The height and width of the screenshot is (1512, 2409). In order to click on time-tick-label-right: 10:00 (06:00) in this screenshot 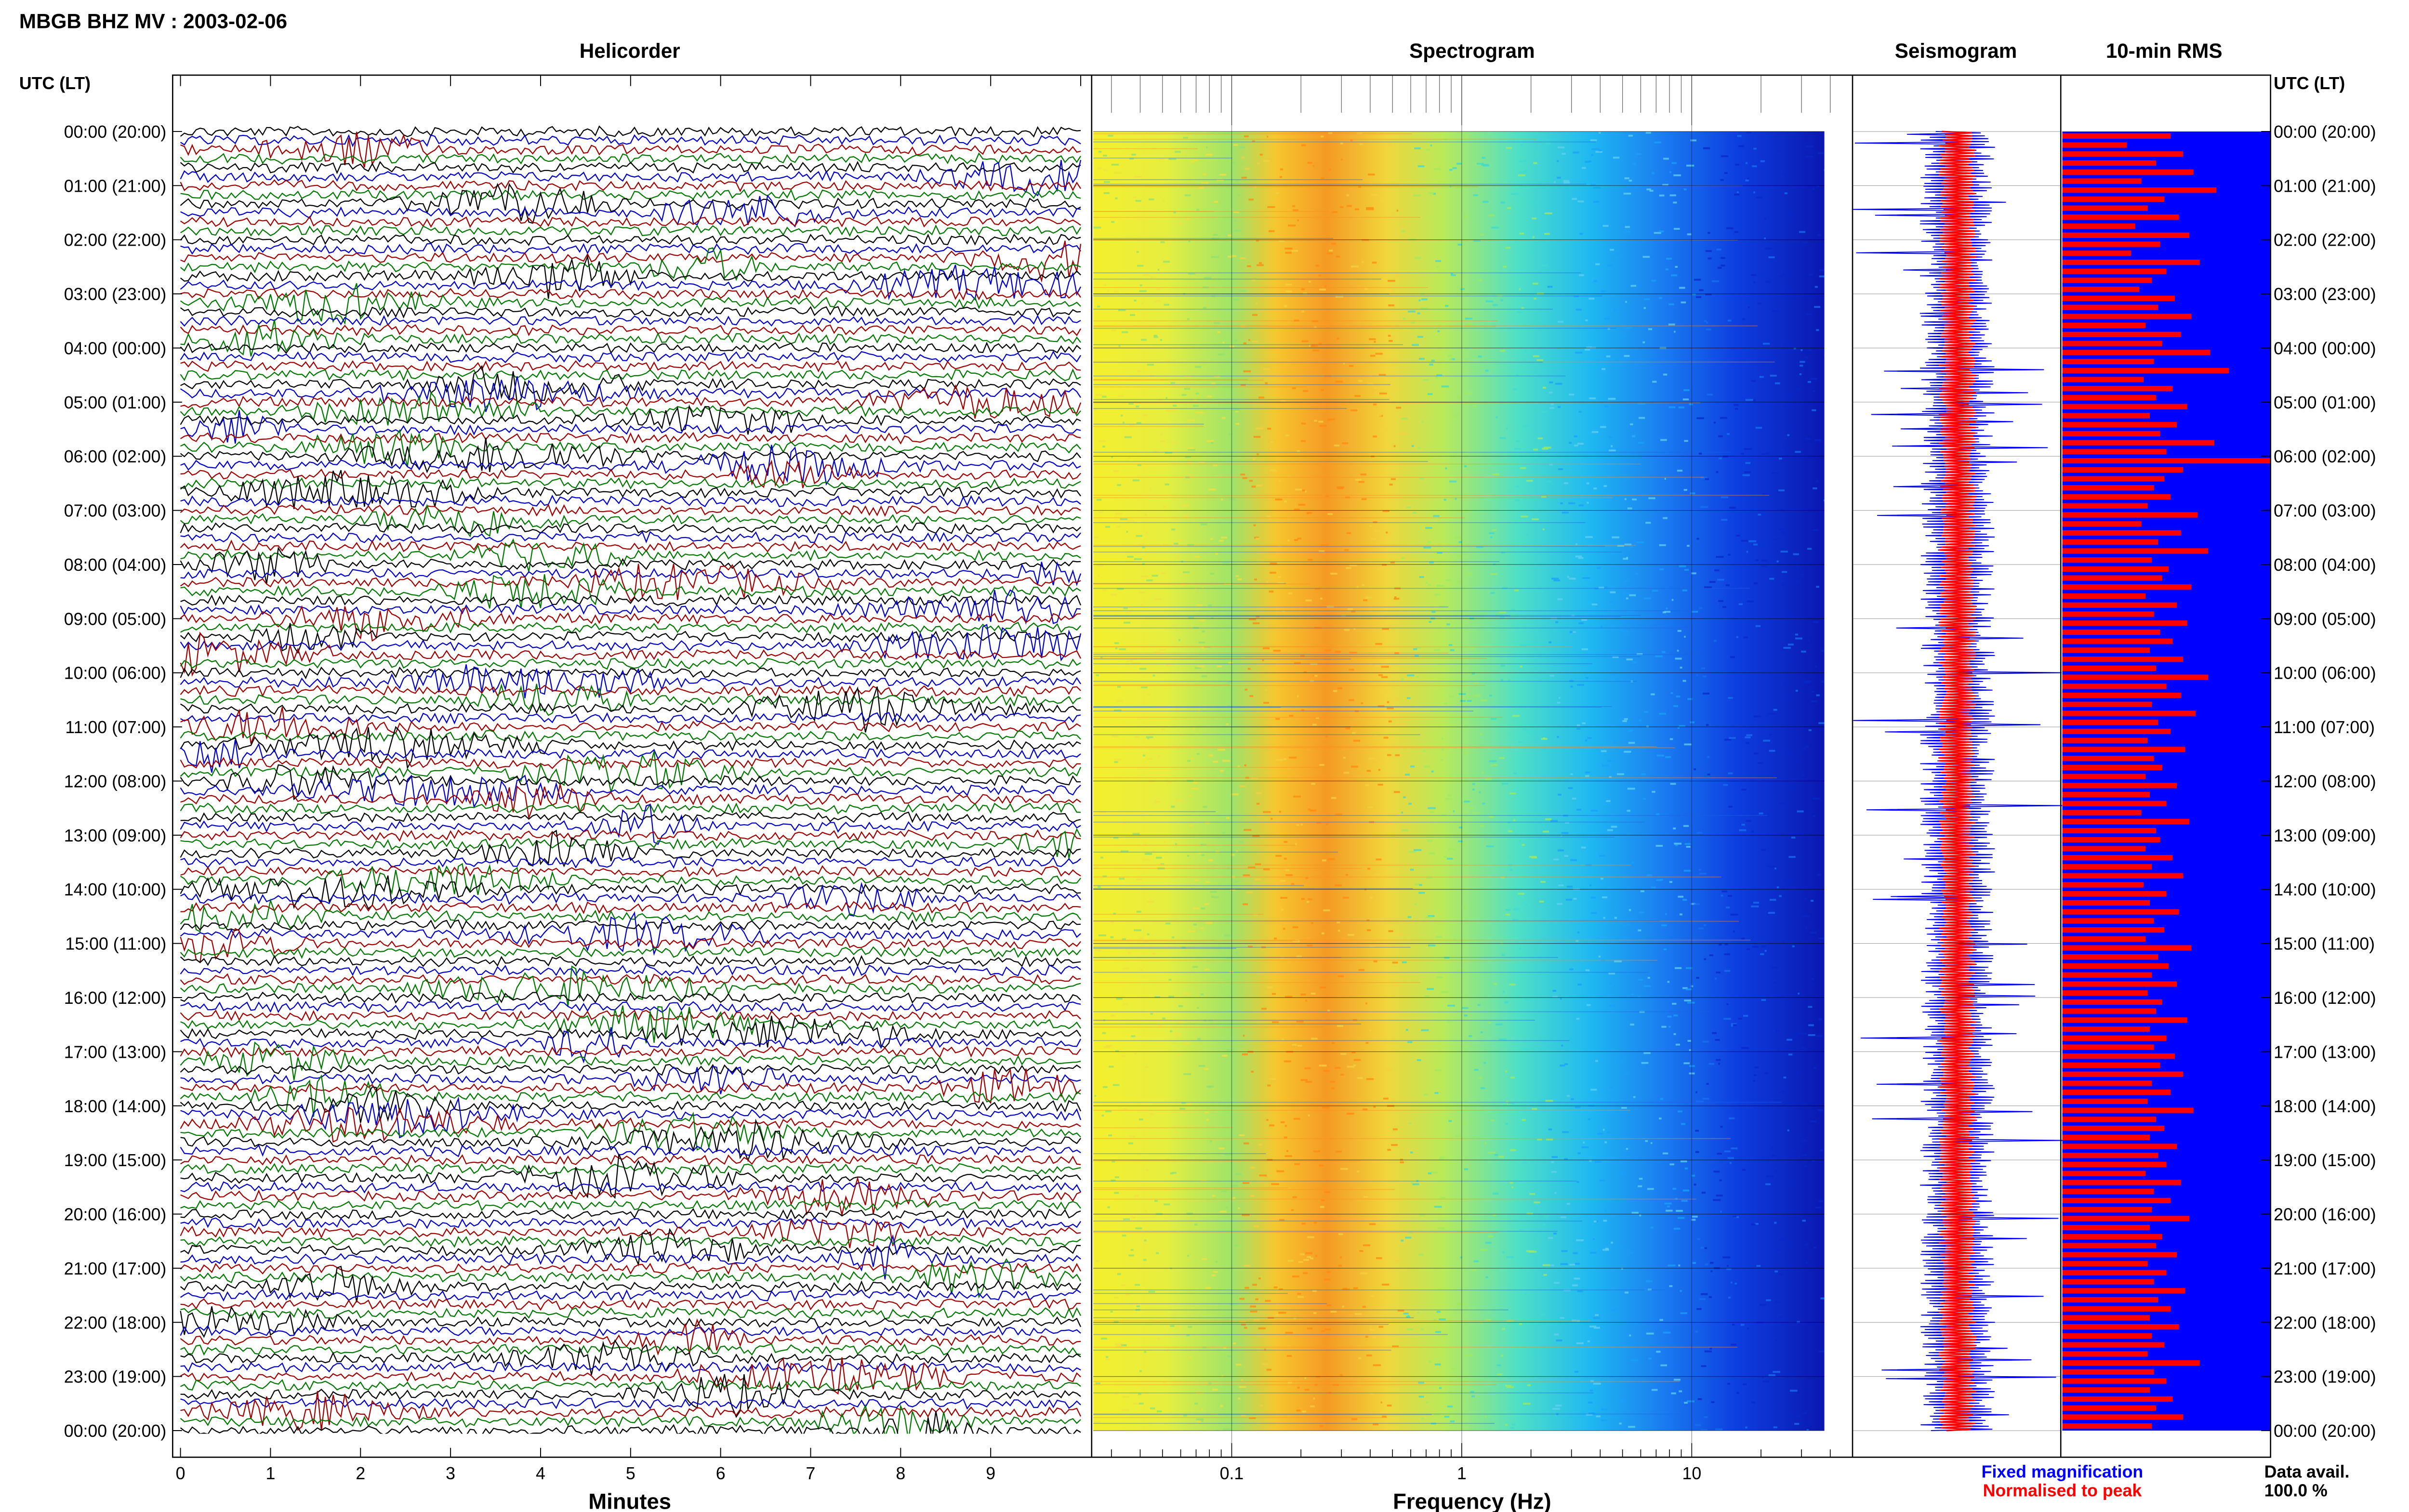, I will do `click(2325, 673)`.